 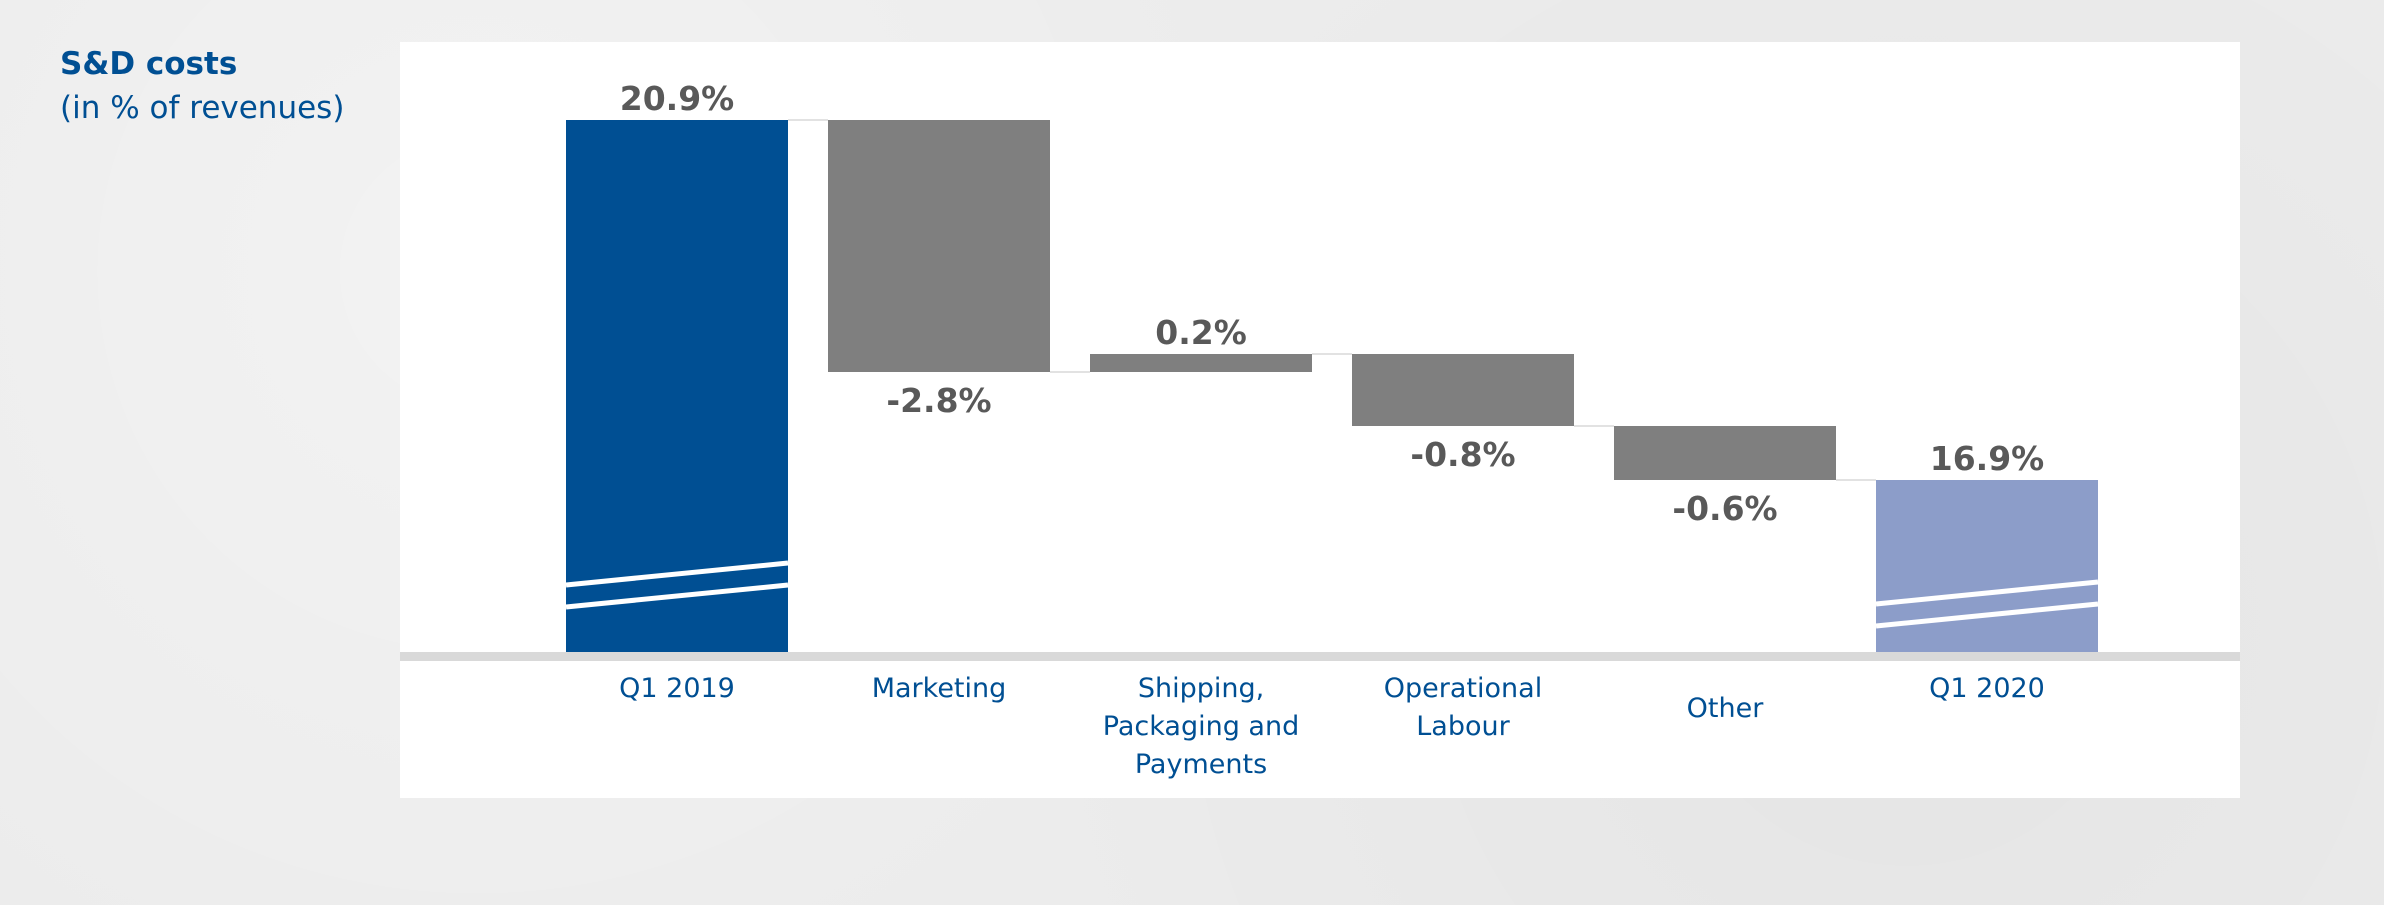 What do you see at coordinates (1201, 688) in the screenshot?
I see `category-label: Shipping,` at bounding box center [1201, 688].